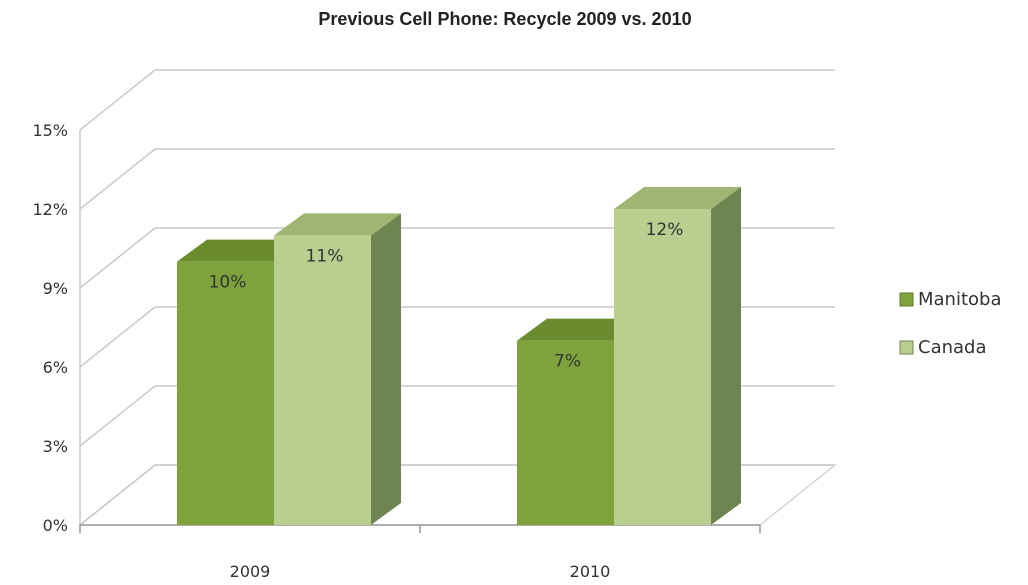  I want to click on legend-item-canada: Canada, so click(943, 347).